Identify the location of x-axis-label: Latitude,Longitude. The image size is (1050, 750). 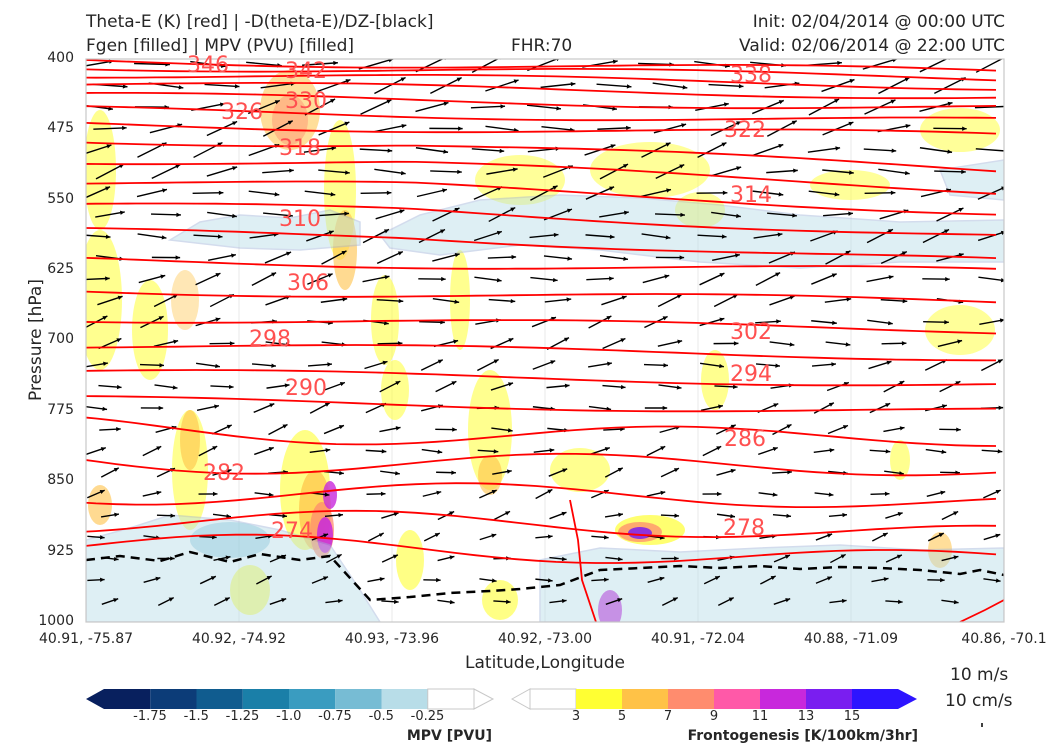
(545, 663).